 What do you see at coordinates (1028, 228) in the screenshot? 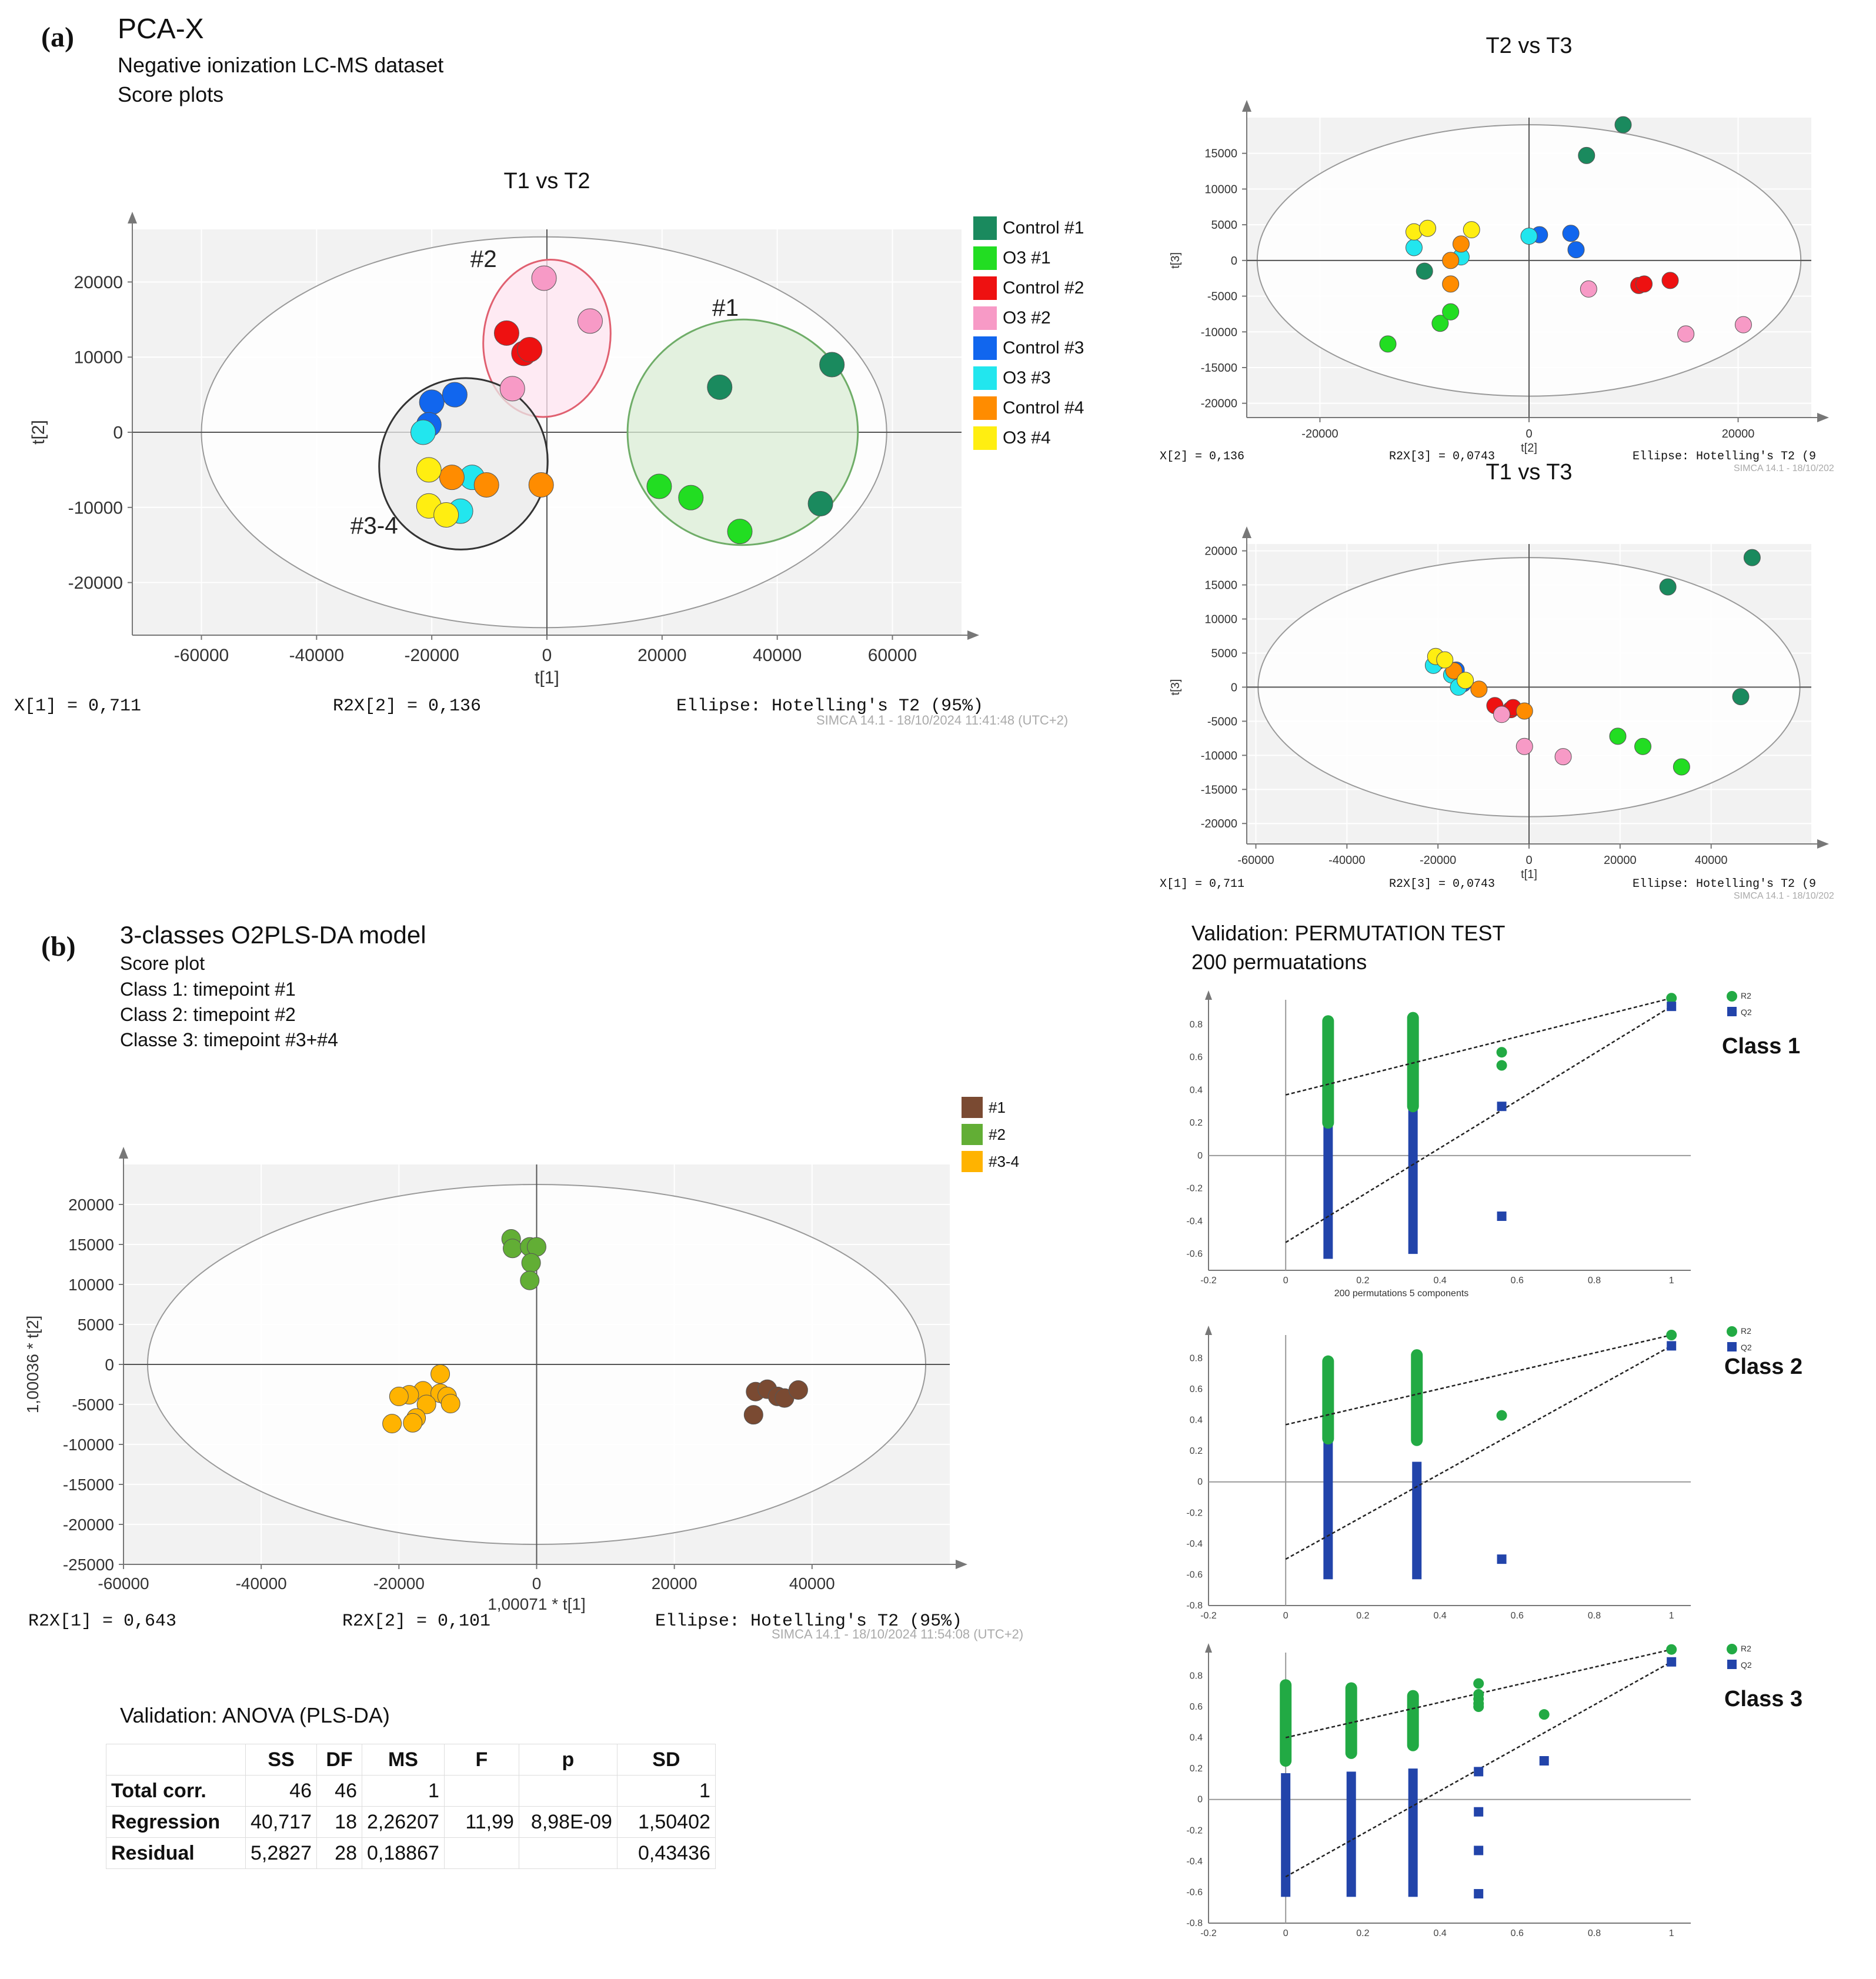
I see `legend-item: Control #1` at bounding box center [1028, 228].